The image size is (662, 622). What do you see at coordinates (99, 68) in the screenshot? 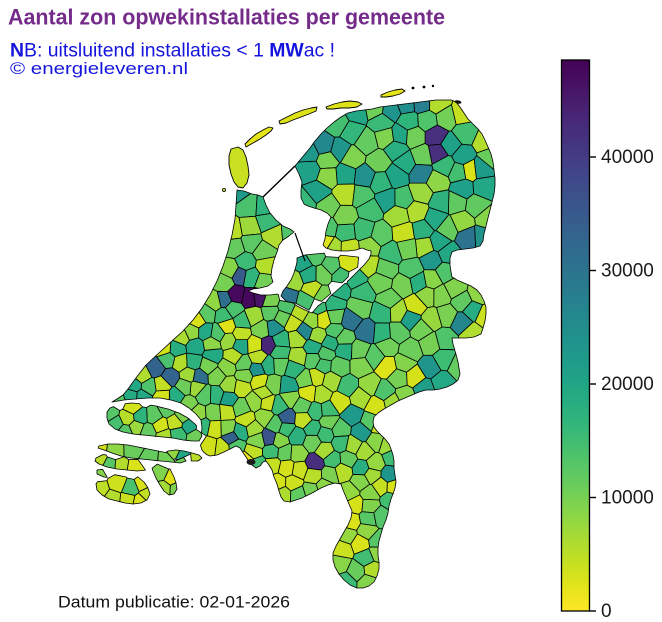
I see `svg-text: © energieleveren.nl` at bounding box center [99, 68].